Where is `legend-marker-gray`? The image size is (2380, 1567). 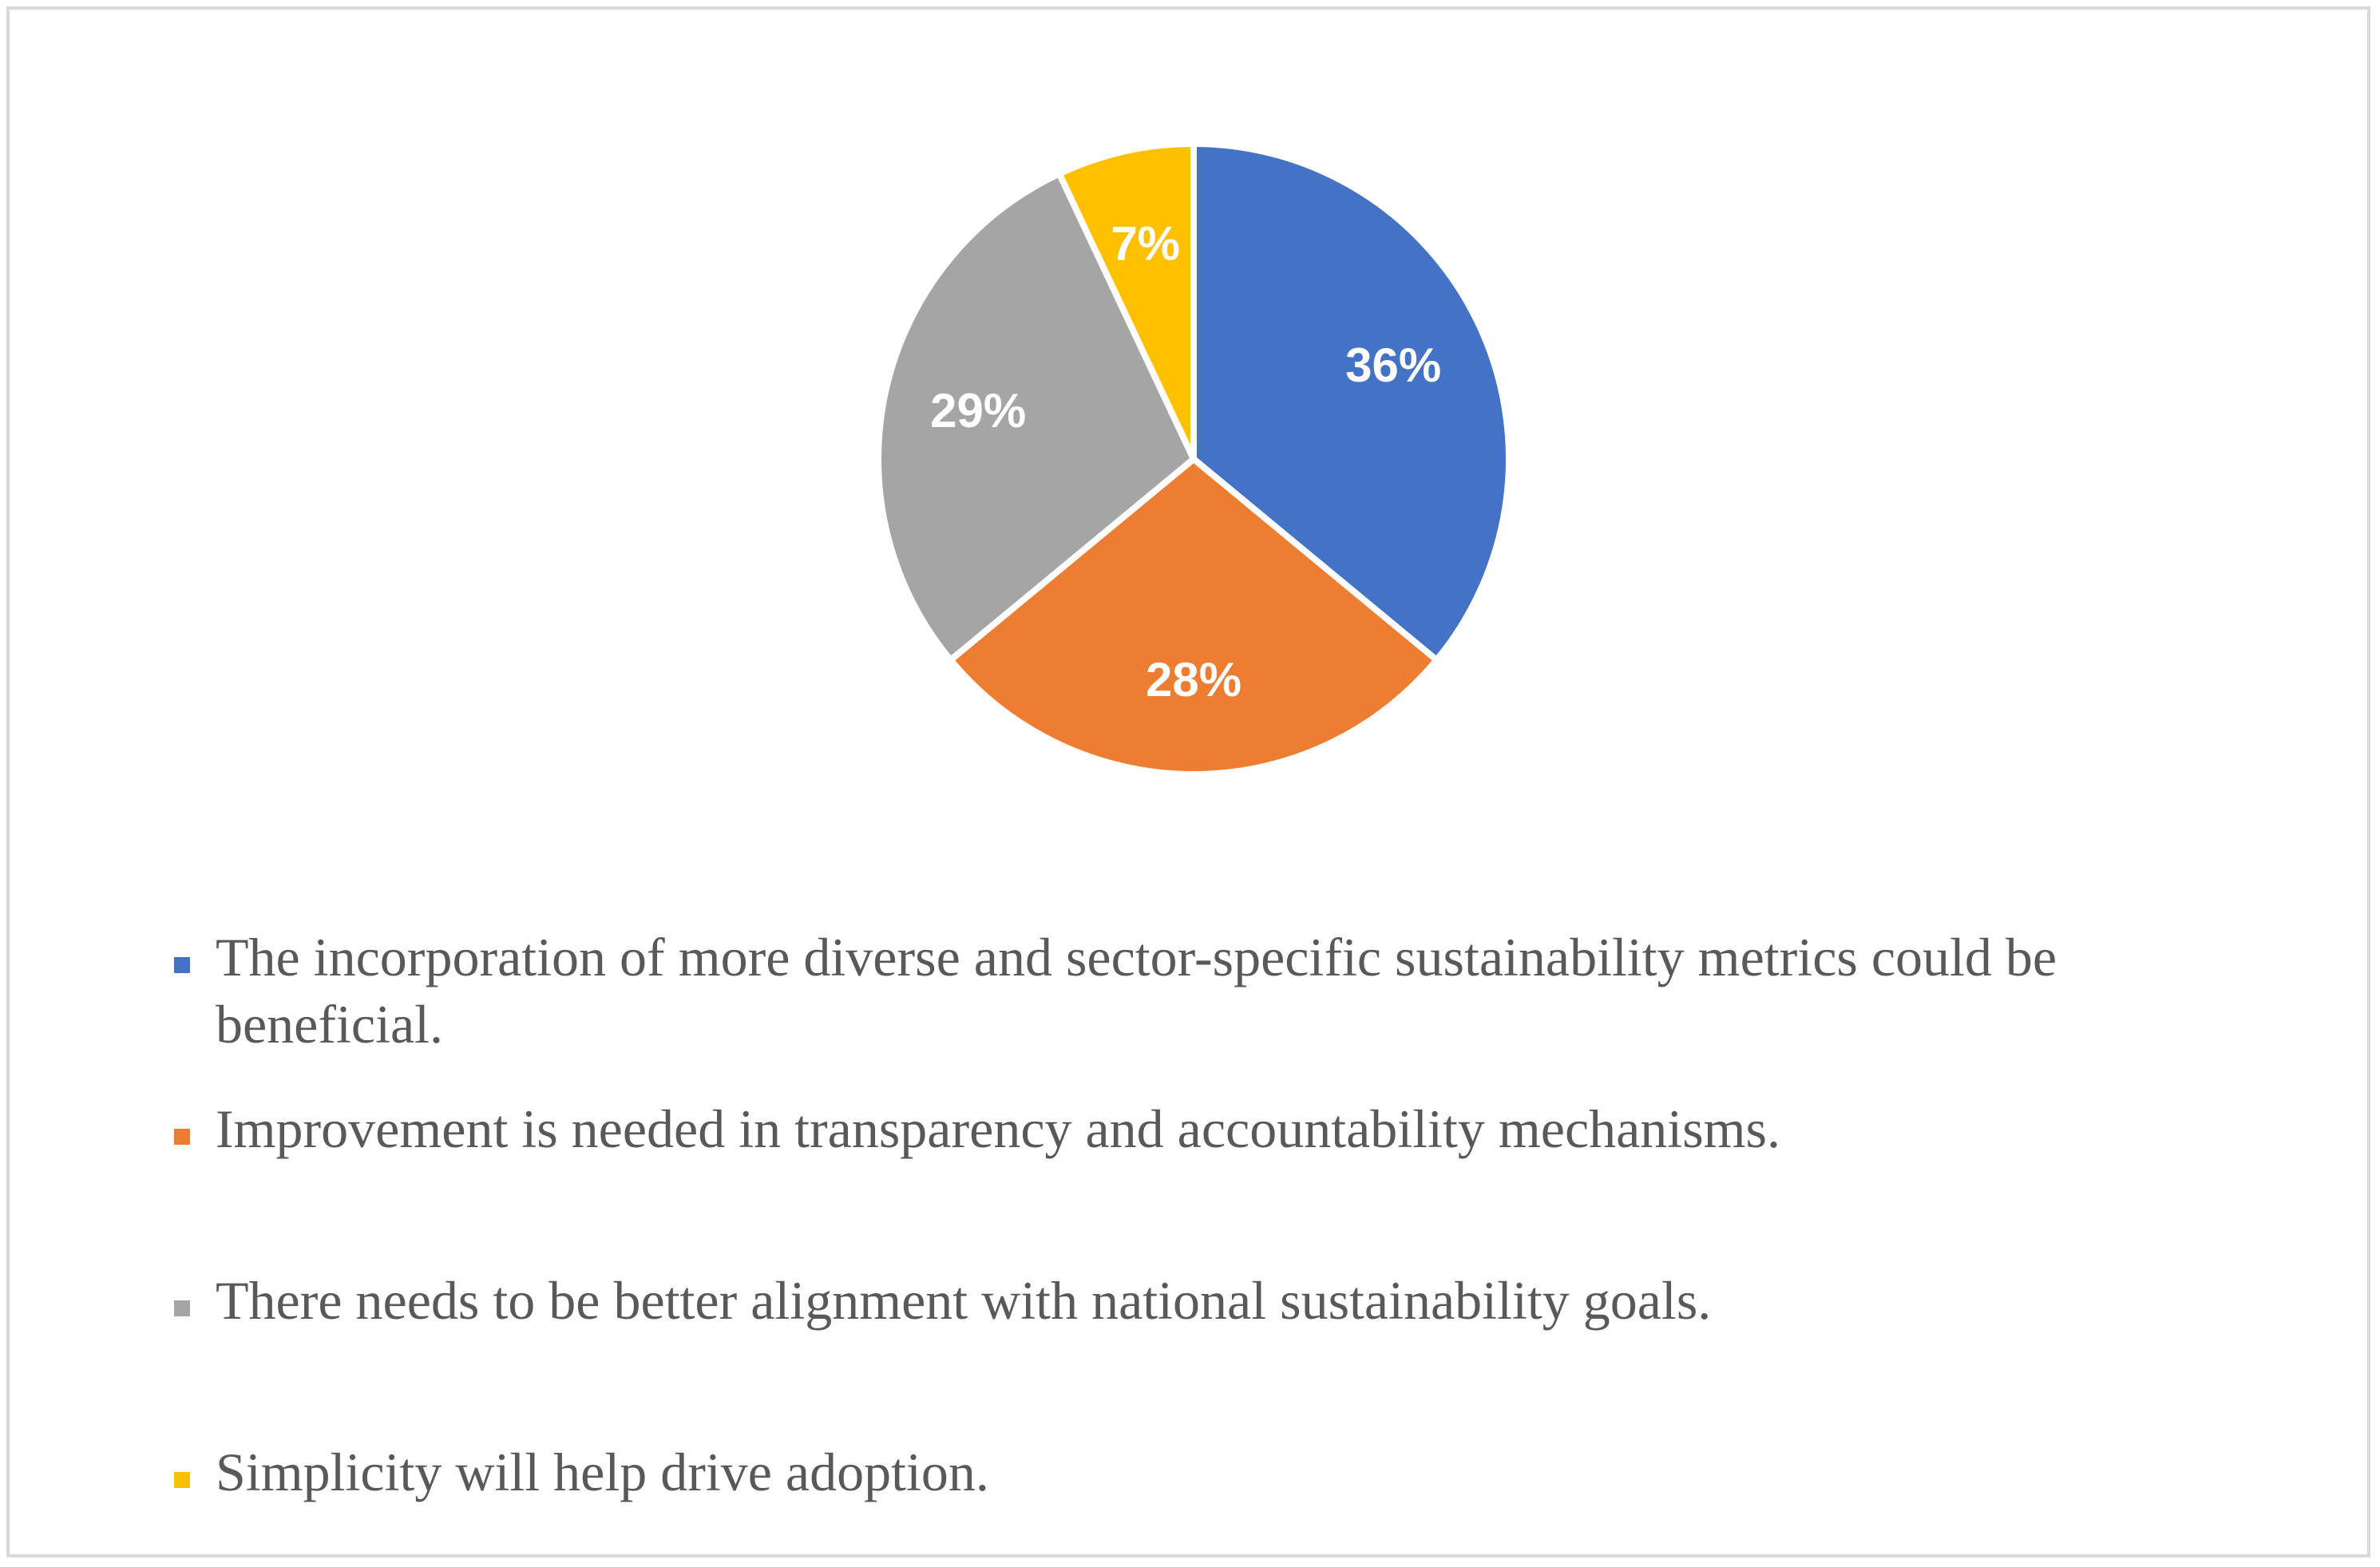
legend-marker-gray is located at coordinates (182, 1308).